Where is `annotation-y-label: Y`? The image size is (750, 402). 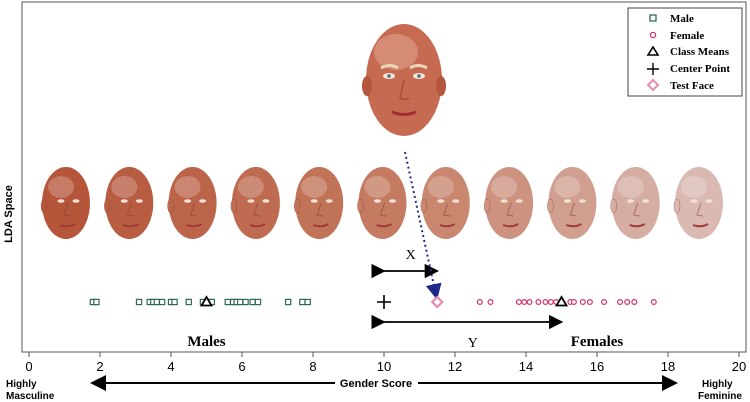 annotation-y-label: Y is located at coordinates (473, 343).